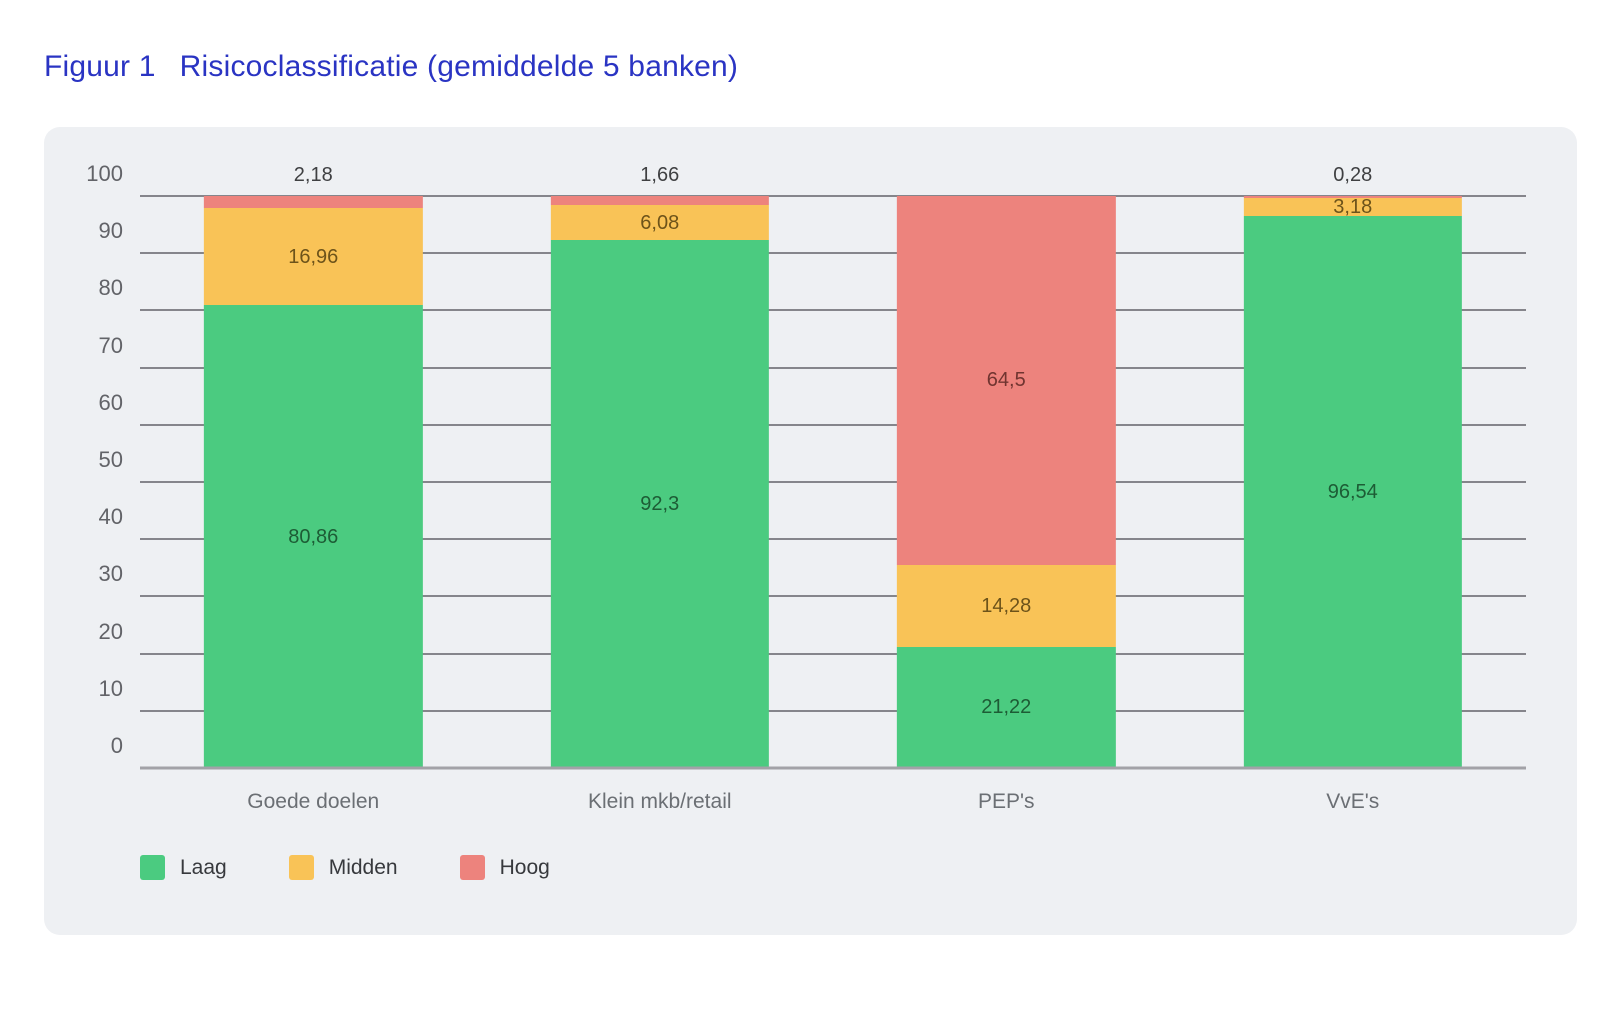 The width and height of the screenshot is (1600, 1017). I want to click on category-label: VvE's, so click(1353, 801).